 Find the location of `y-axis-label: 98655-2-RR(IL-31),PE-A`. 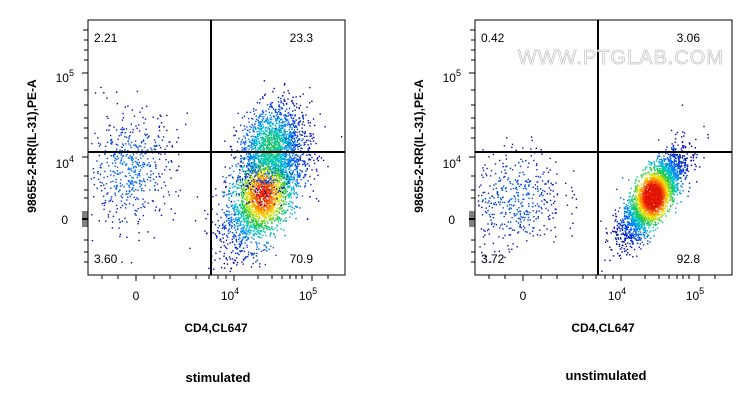

y-axis-label: 98655-2-RR(IL-31),PE-A is located at coordinates (32, 146).